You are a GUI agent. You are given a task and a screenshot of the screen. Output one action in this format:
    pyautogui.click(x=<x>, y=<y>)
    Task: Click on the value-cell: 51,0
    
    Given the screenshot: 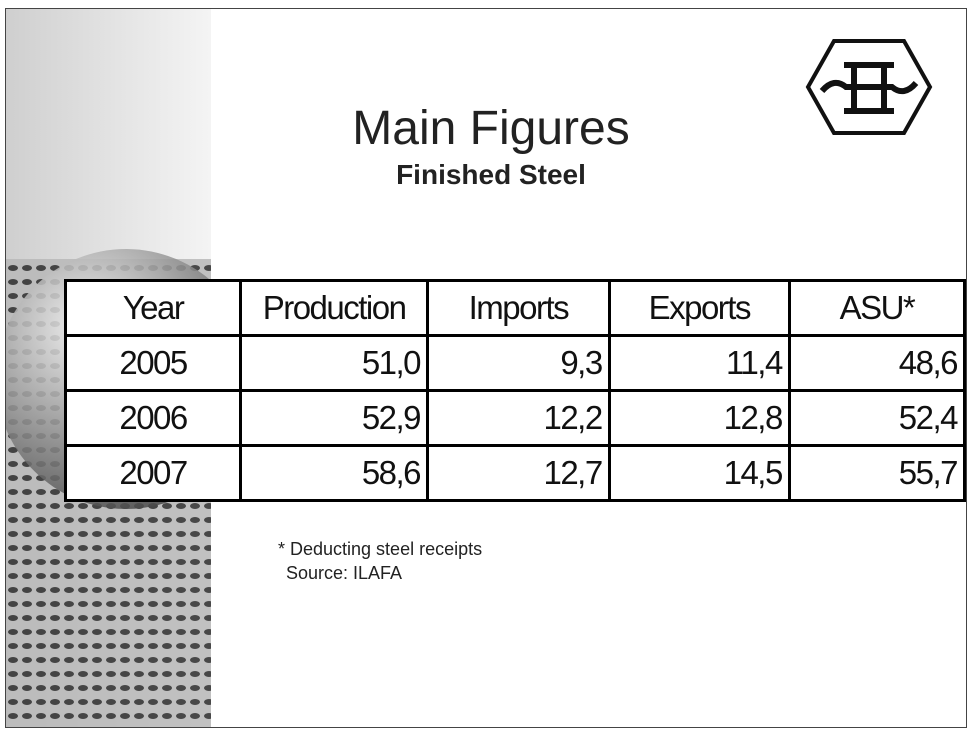 What is the action you would take?
    pyautogui.click(x=334, y=363)
    